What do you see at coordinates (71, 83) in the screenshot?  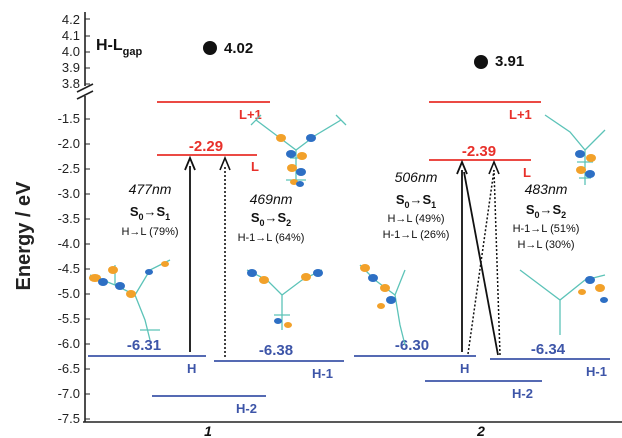 I see `tick-label: 3.8` at bounding box center [71, 83].